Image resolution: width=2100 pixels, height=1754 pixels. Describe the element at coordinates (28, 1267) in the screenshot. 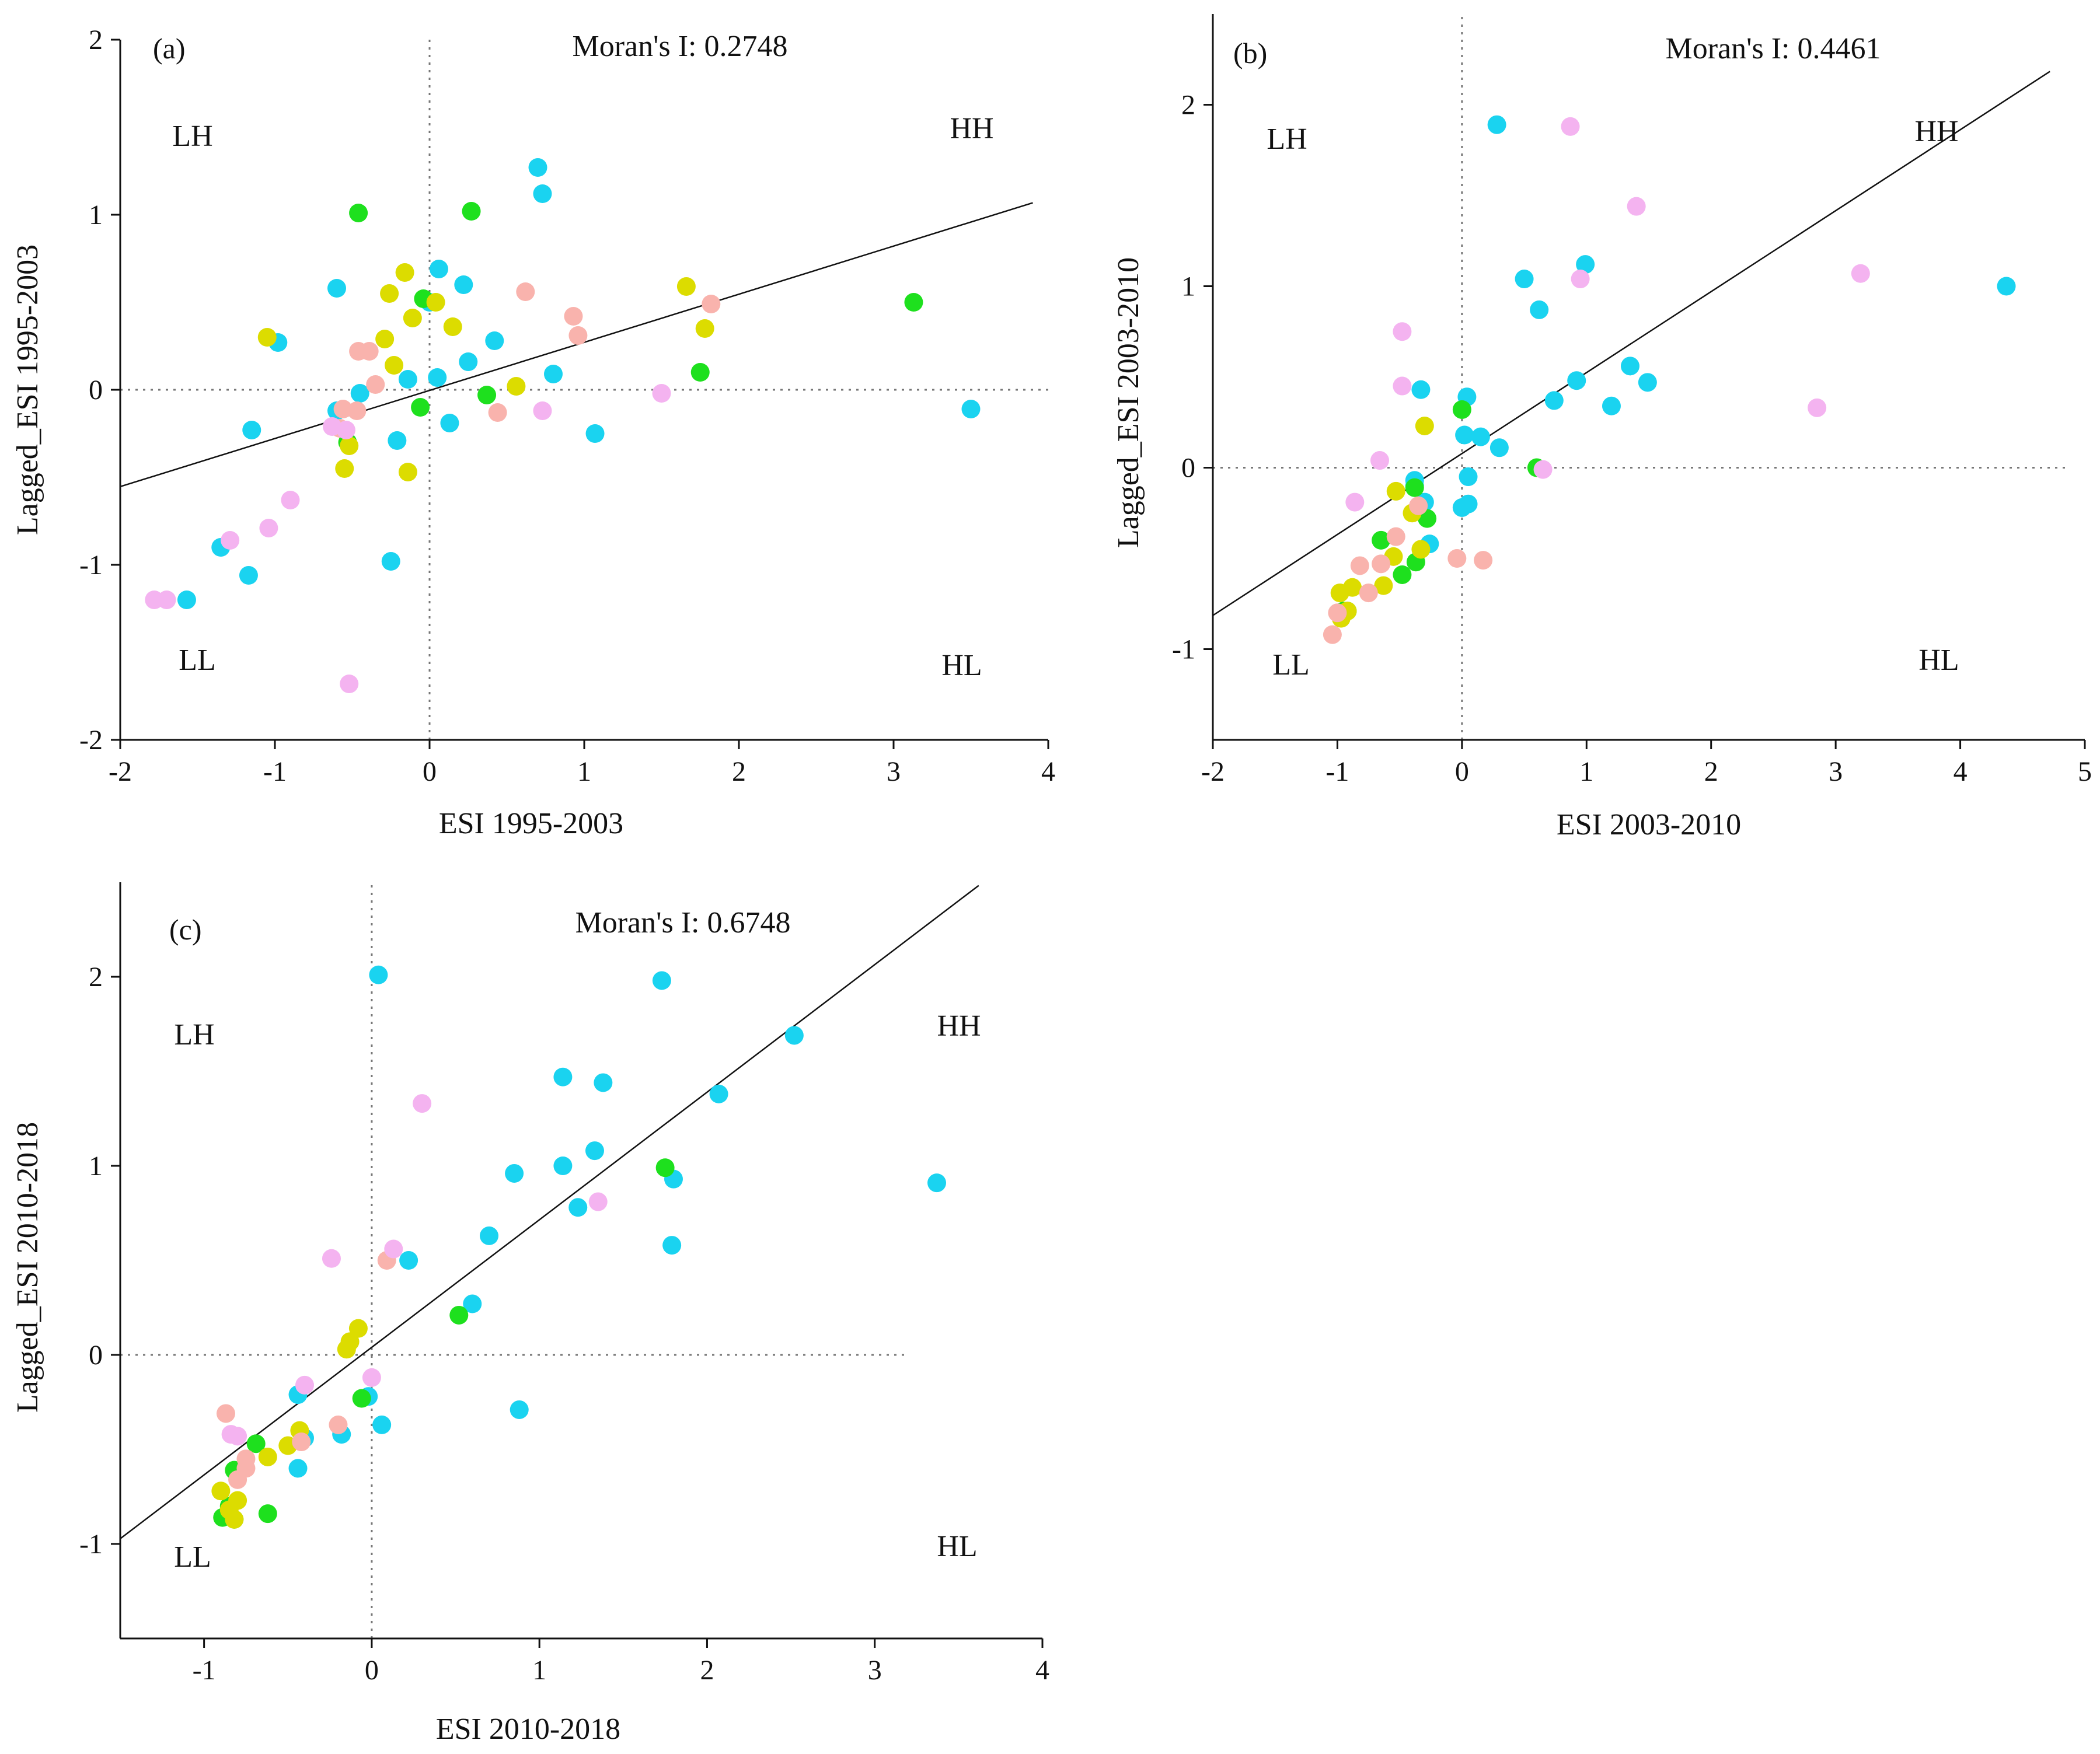

I see `y-axis-label: Lagged_ESI 2010-2018` at that location.